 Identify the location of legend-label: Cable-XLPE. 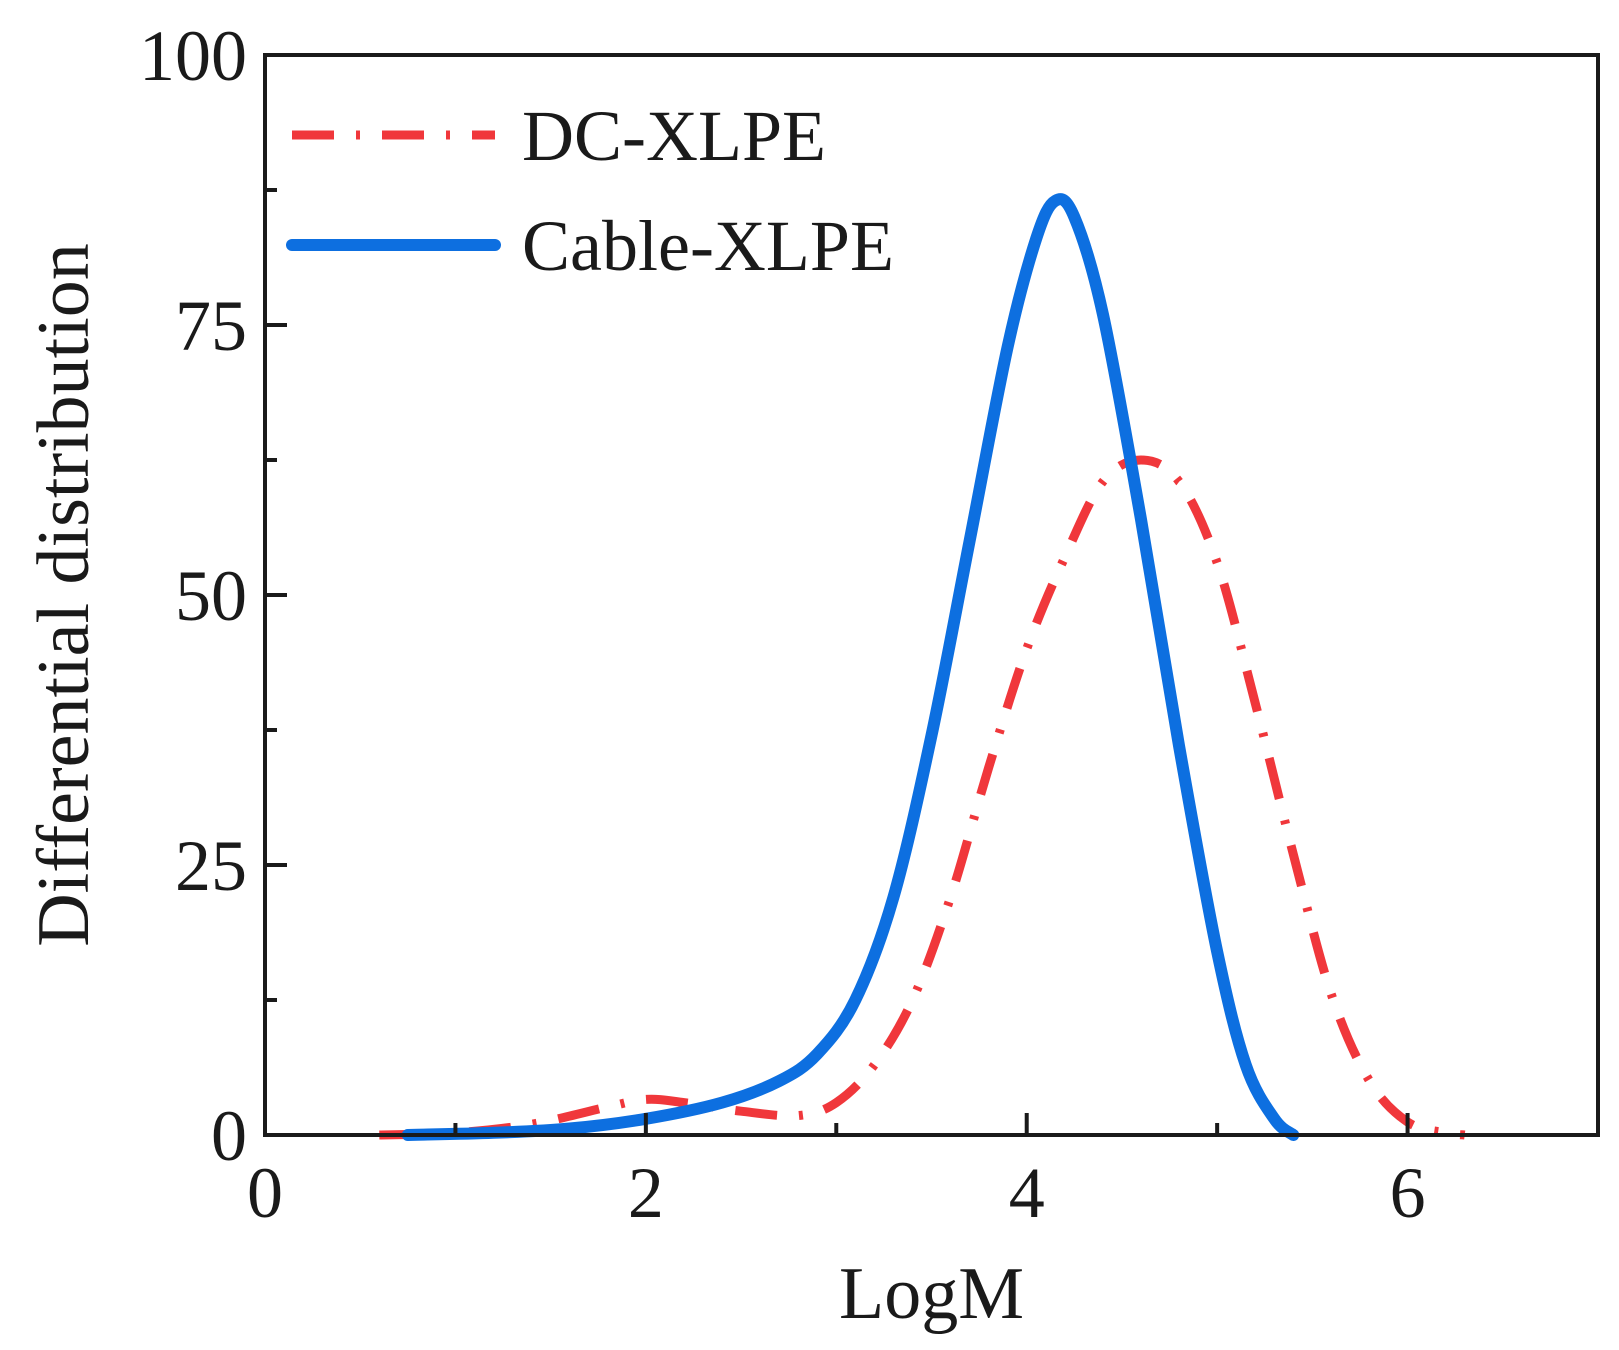
(708, 246).